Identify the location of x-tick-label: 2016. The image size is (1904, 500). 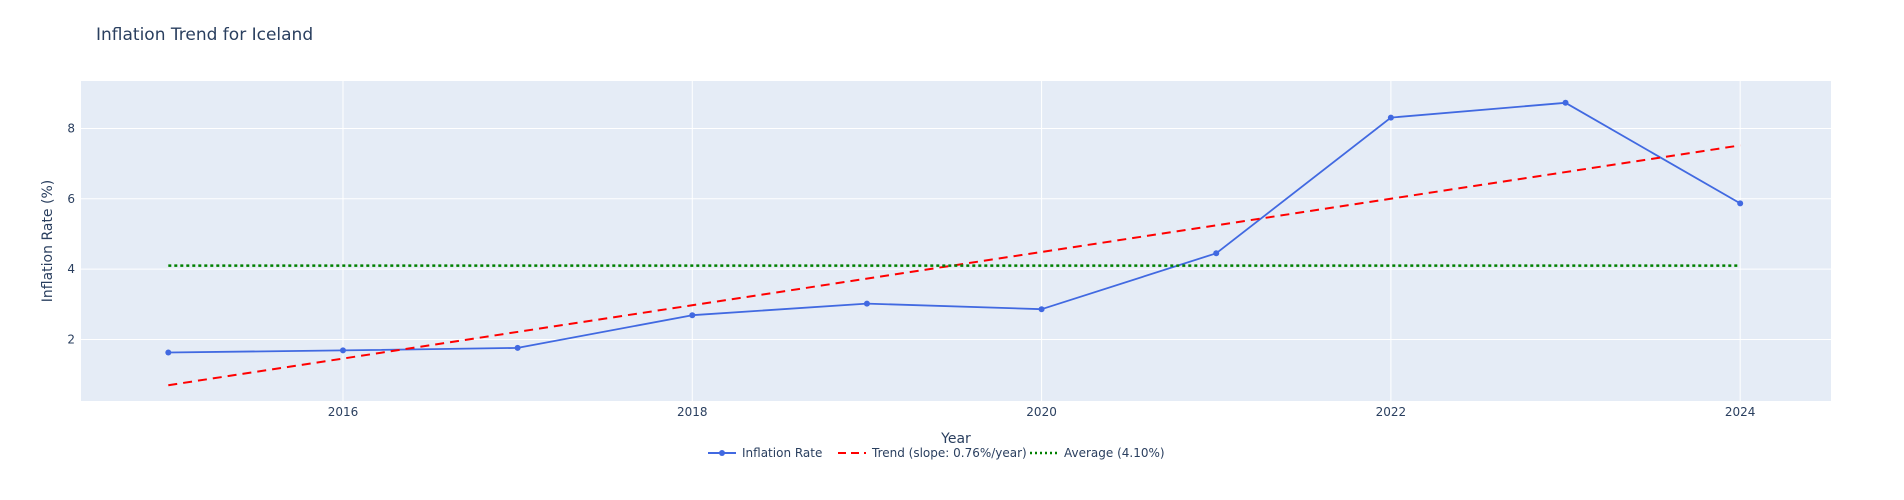
(343, 412).